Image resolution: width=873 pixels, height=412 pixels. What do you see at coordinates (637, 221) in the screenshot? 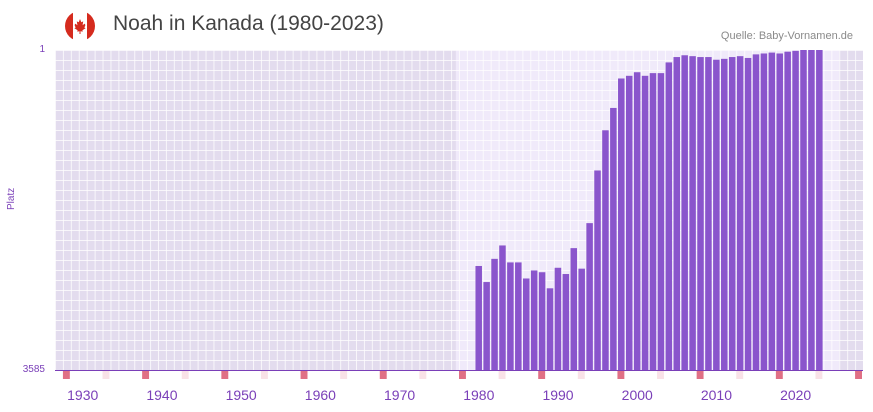
I see `bar-2000` at bounding box center [637, 221].